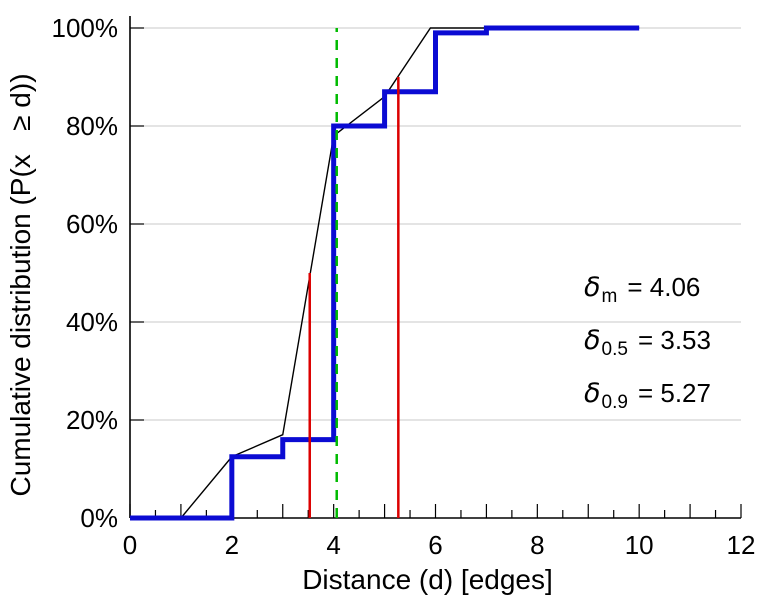  What do you see at coordinates (664, 287) in the screenshot?
I see `delta-value: = 4.06` at bounding box center [664, 287].